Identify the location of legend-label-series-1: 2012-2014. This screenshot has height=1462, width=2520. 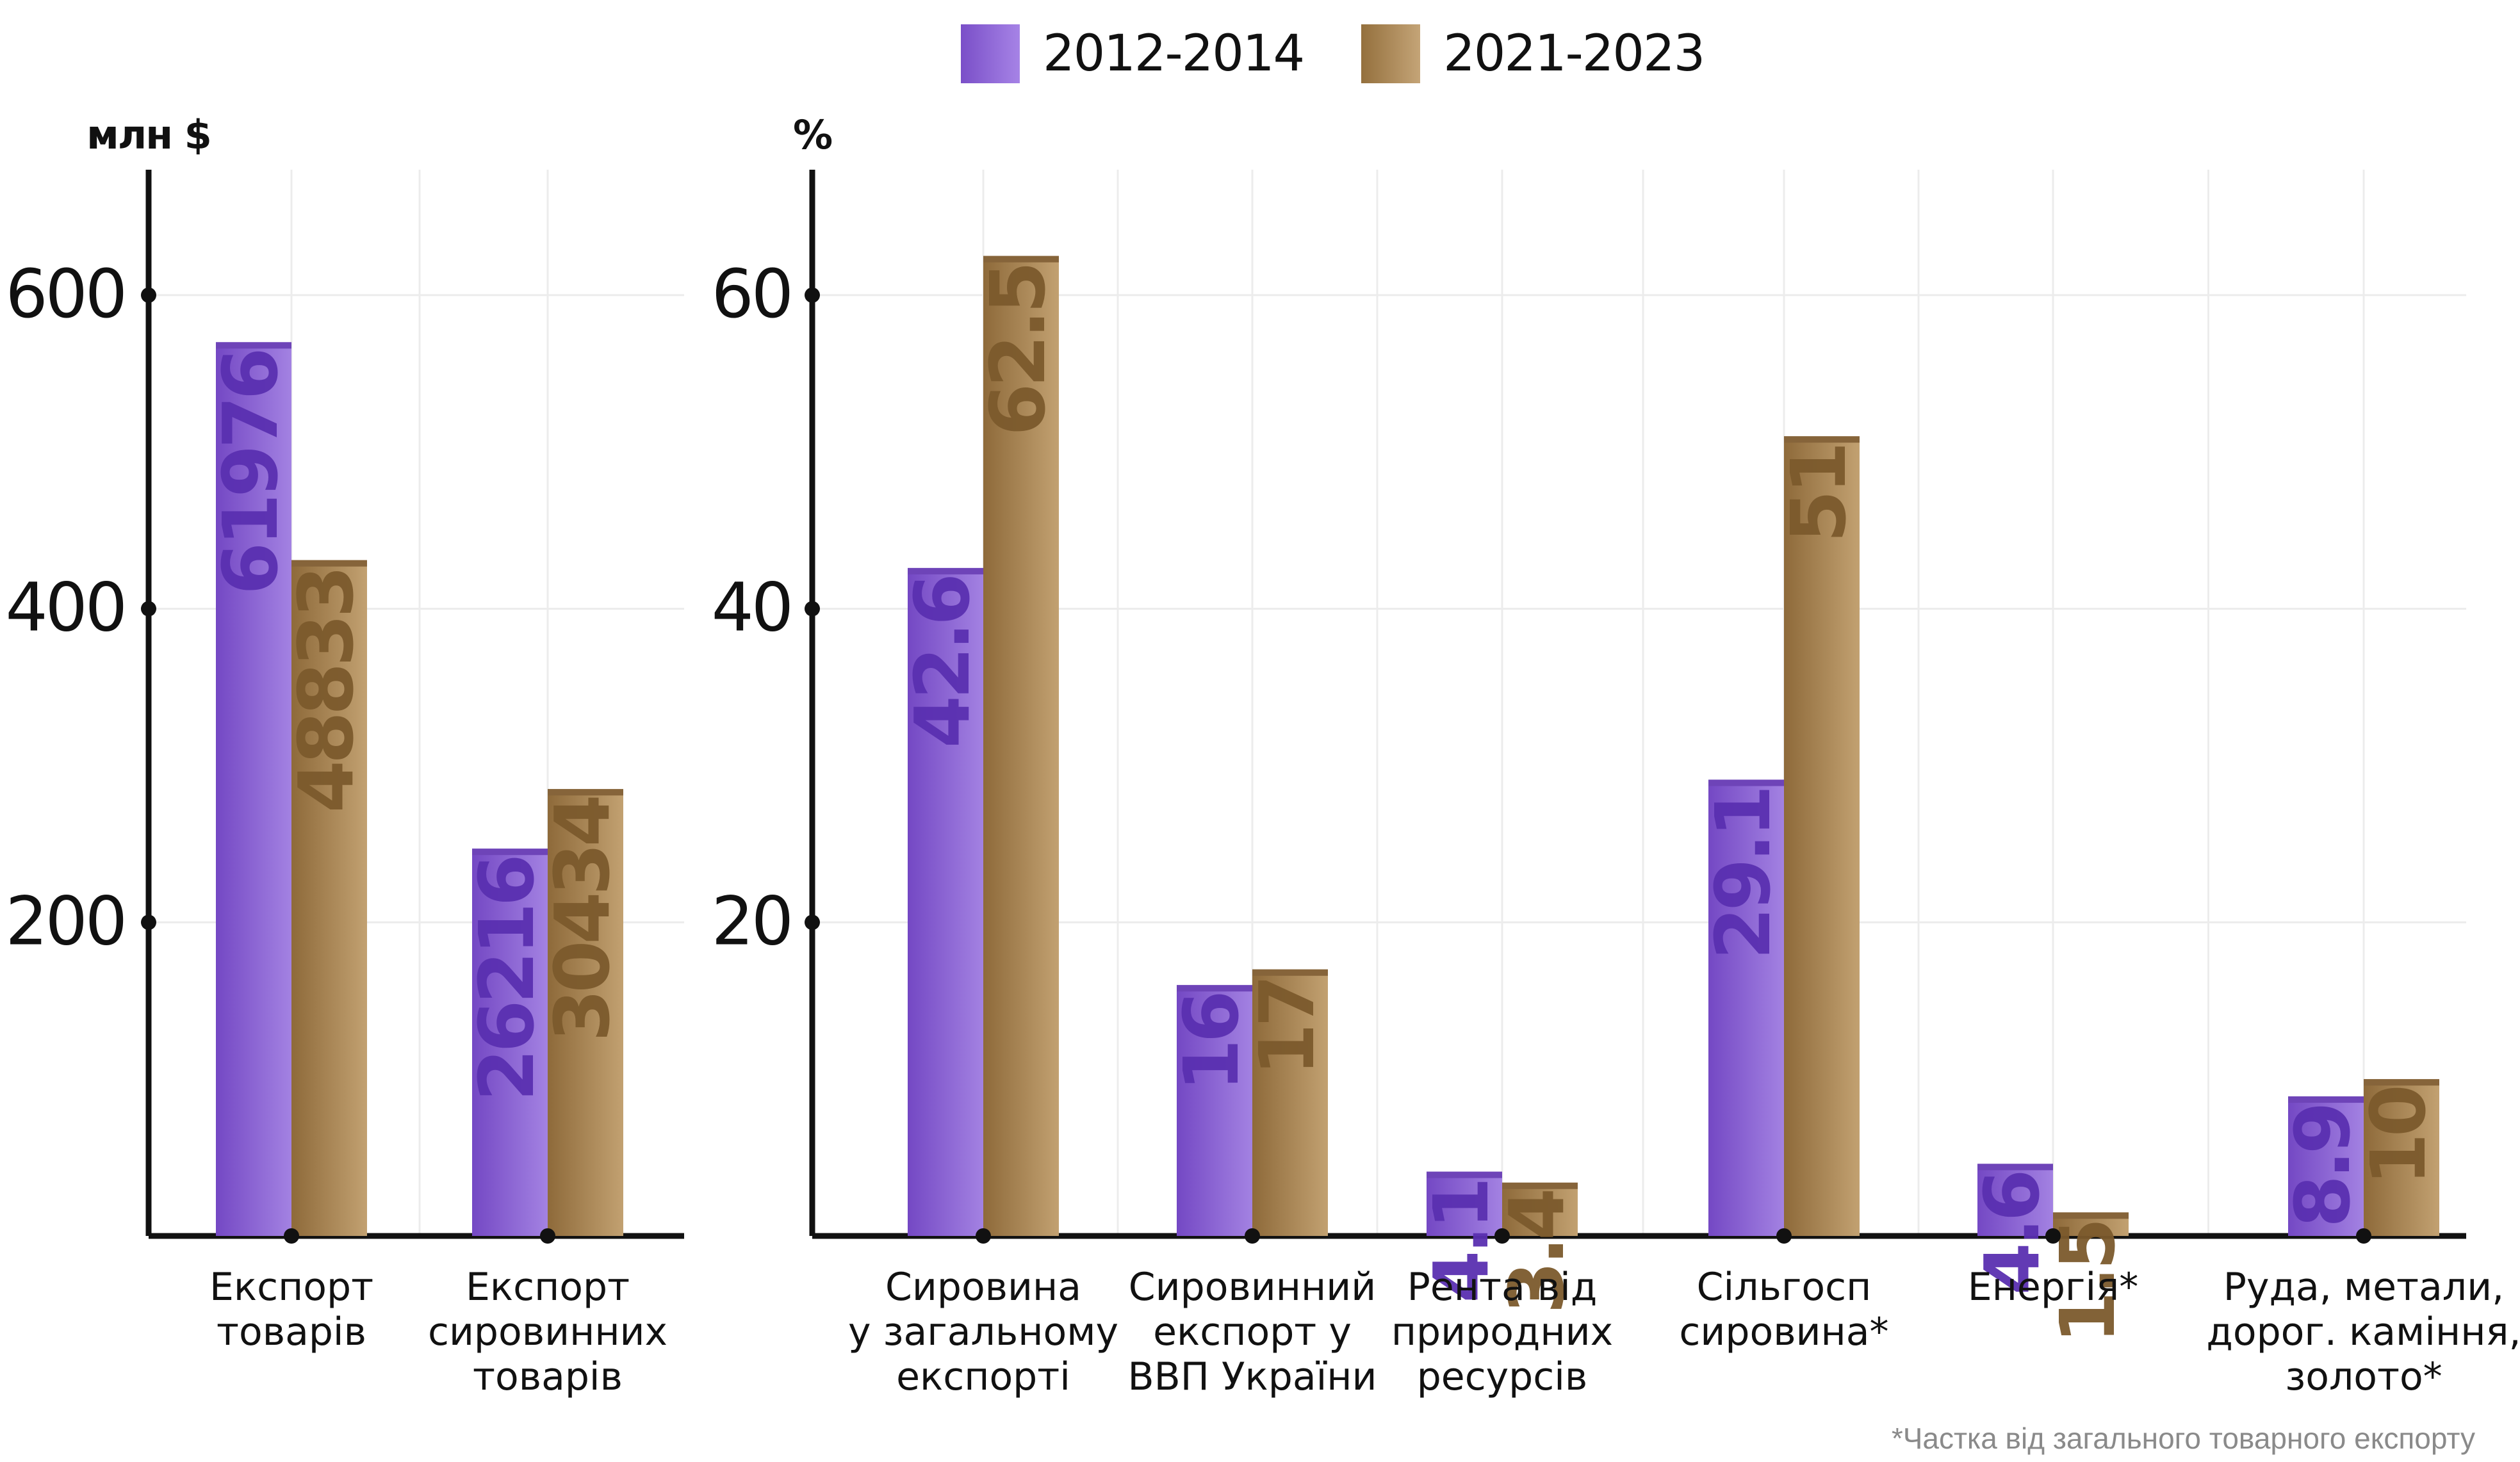
(1174, 54).